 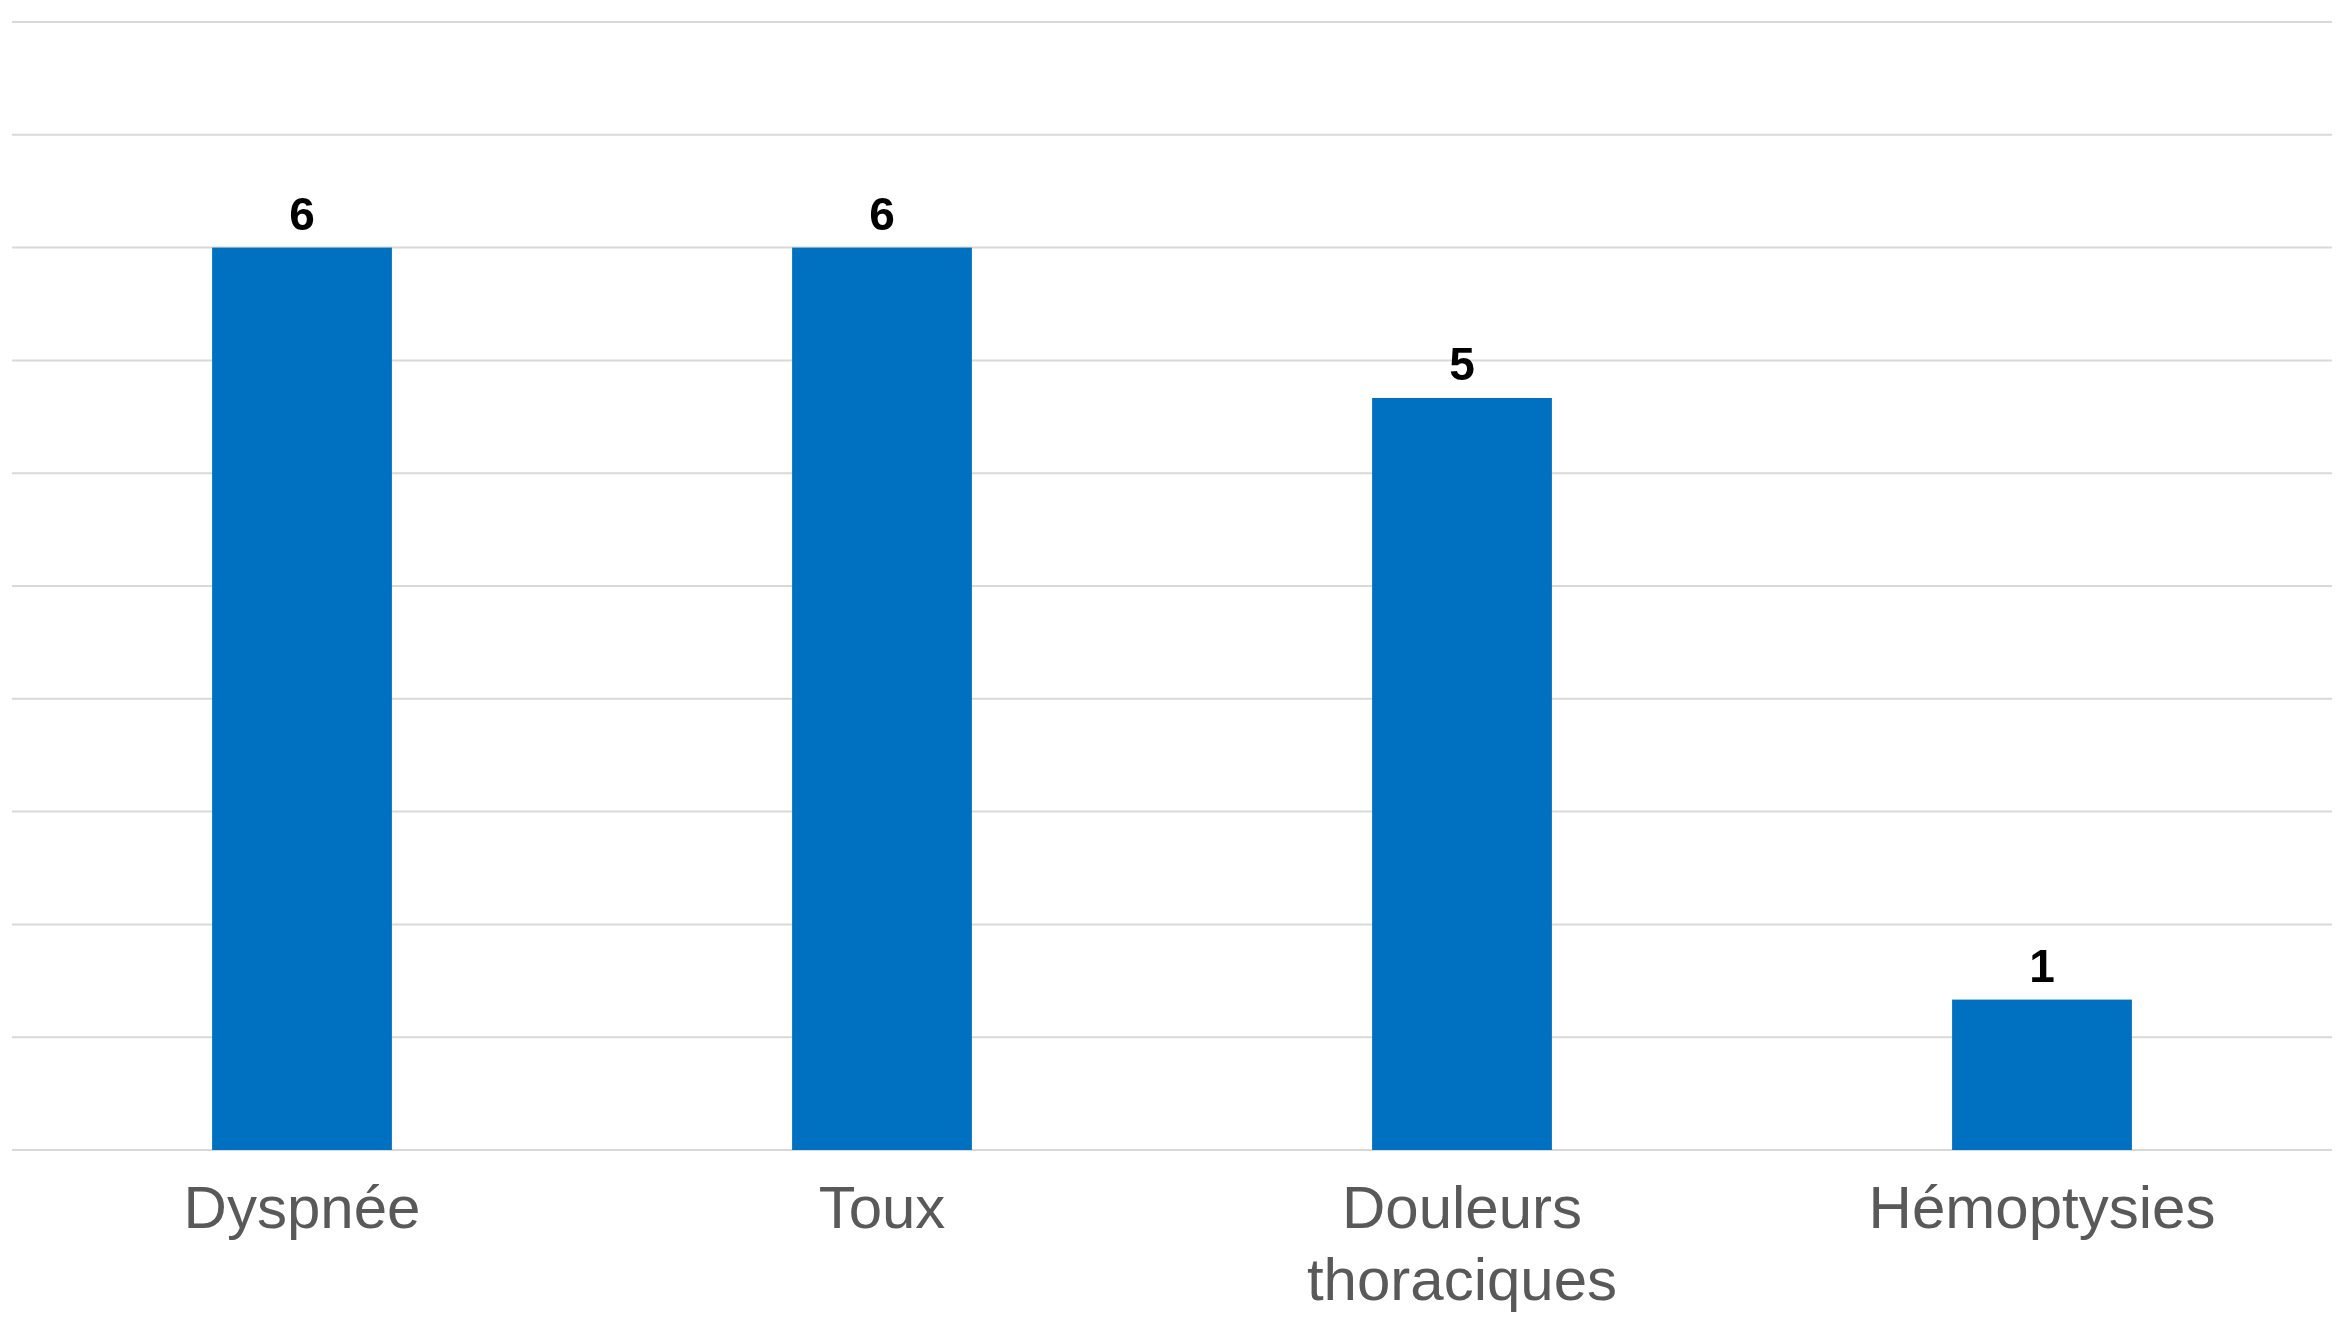 I want to click on x-tick-label: Dyspnée, so click(x=302, y=1207).